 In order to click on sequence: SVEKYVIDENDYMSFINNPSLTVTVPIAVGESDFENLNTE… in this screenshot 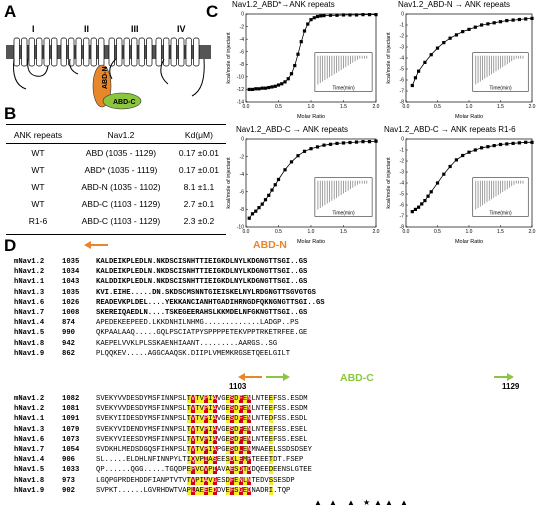, I will do `click(202, 429)`.